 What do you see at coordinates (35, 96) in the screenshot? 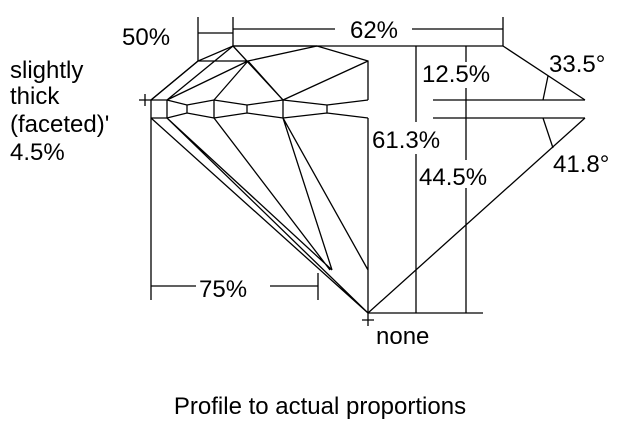
I see `girdle-label-line2: thick` at bounding box center [35, 96].